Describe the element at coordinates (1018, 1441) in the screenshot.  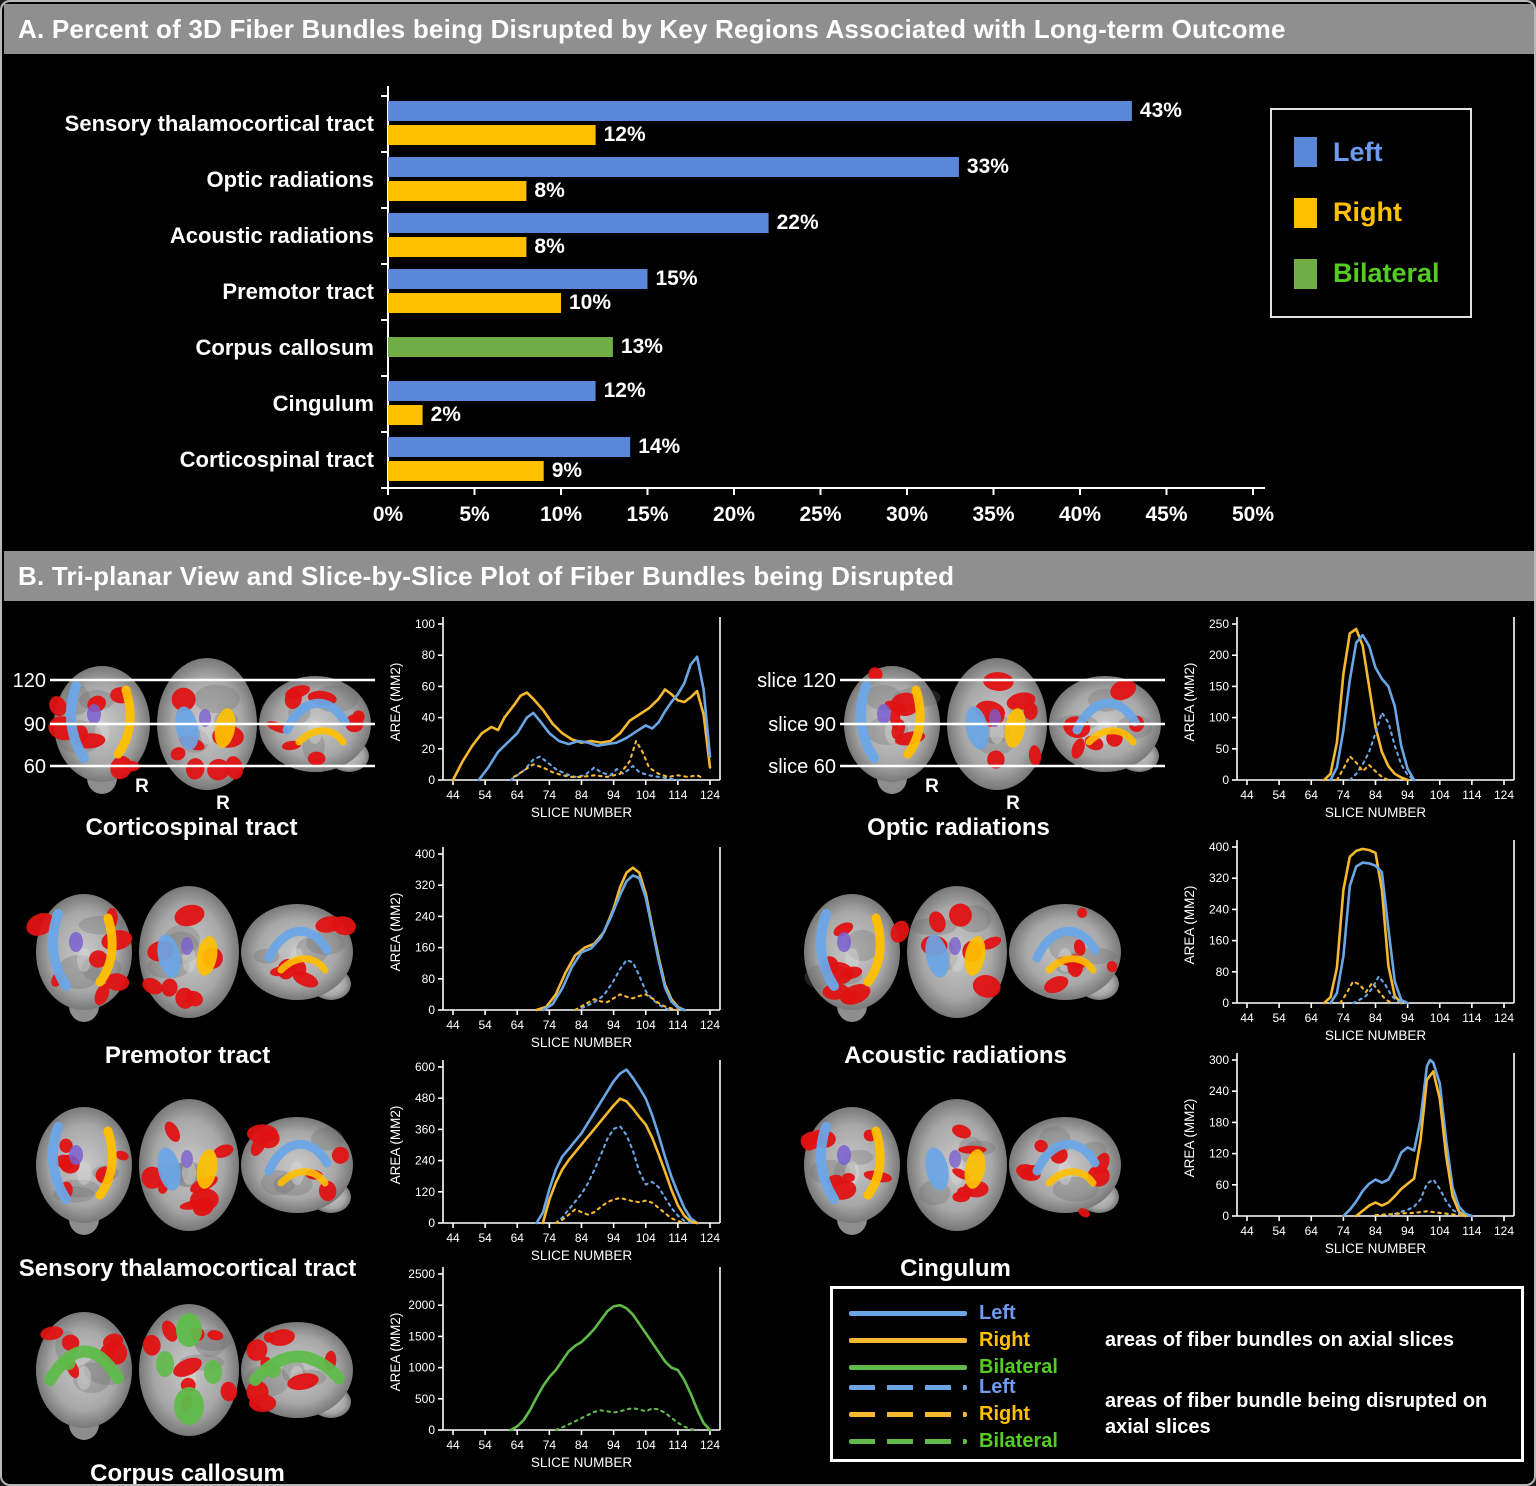
I see `legend-name-bilateral-dashed: Bilateral` at that location.